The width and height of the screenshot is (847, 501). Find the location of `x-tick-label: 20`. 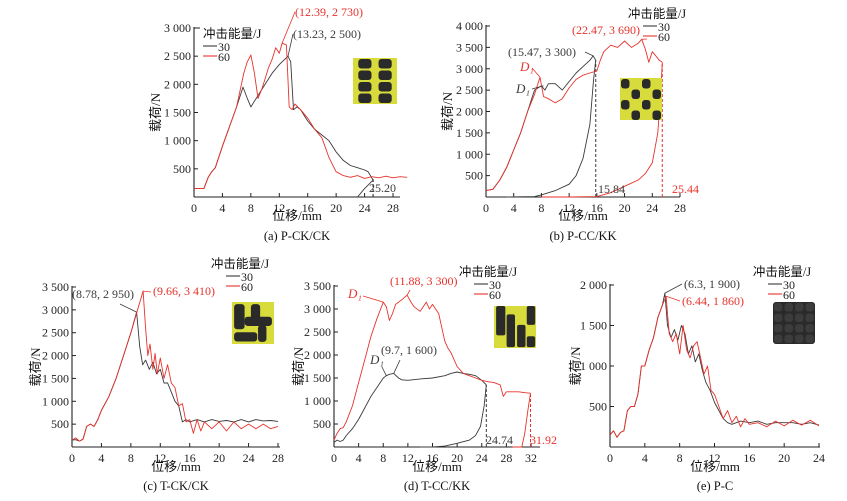

x-tick-label: 20 is located at coordinates (336, 208).